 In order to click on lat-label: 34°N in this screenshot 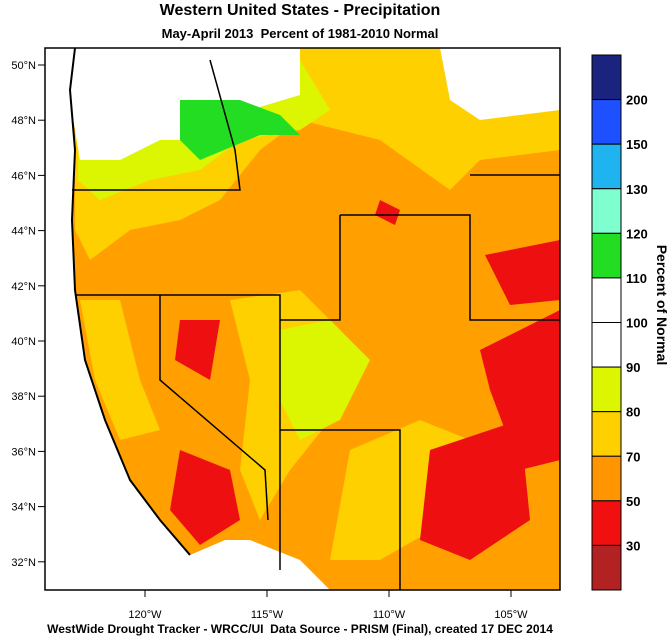, I will do `click(23, 508)`.